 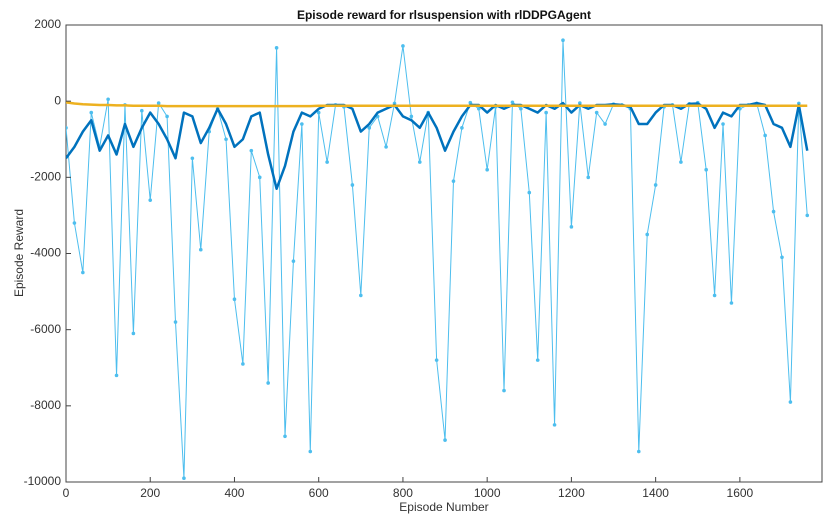 What do you see at coordinates (487, 493) in the screenshot?
I see `x-tick-label: 1000` at bounding box center [487, 493].